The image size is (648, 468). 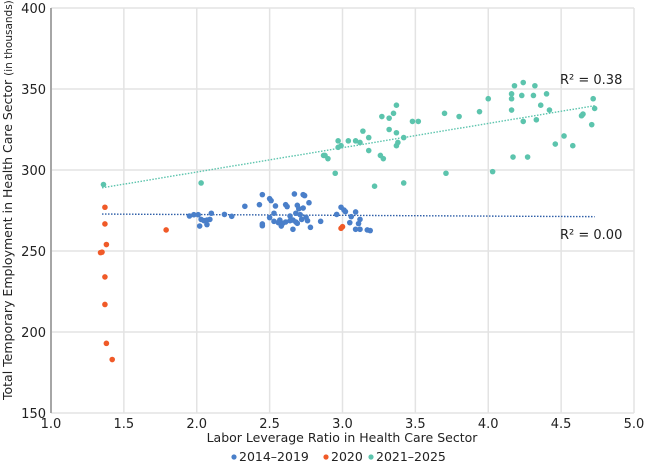 What do you see at coordinates (33, 171) in the screenshot?
I see `y-tick-label: 300` at bounding box center [33, 171].